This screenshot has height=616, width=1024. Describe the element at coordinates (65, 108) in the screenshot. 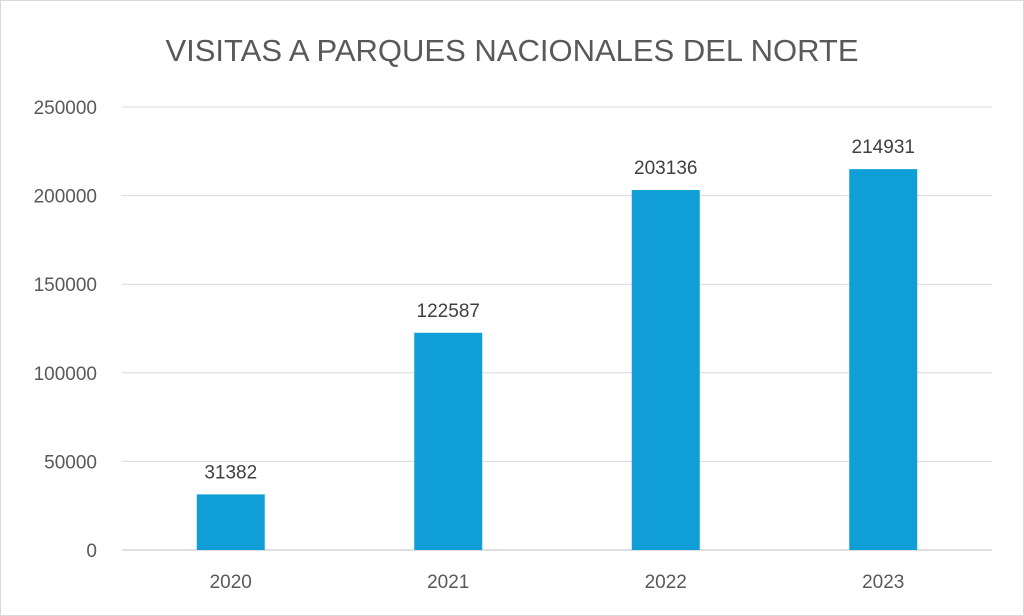

I see `y-tick-label: 250000` at that location.